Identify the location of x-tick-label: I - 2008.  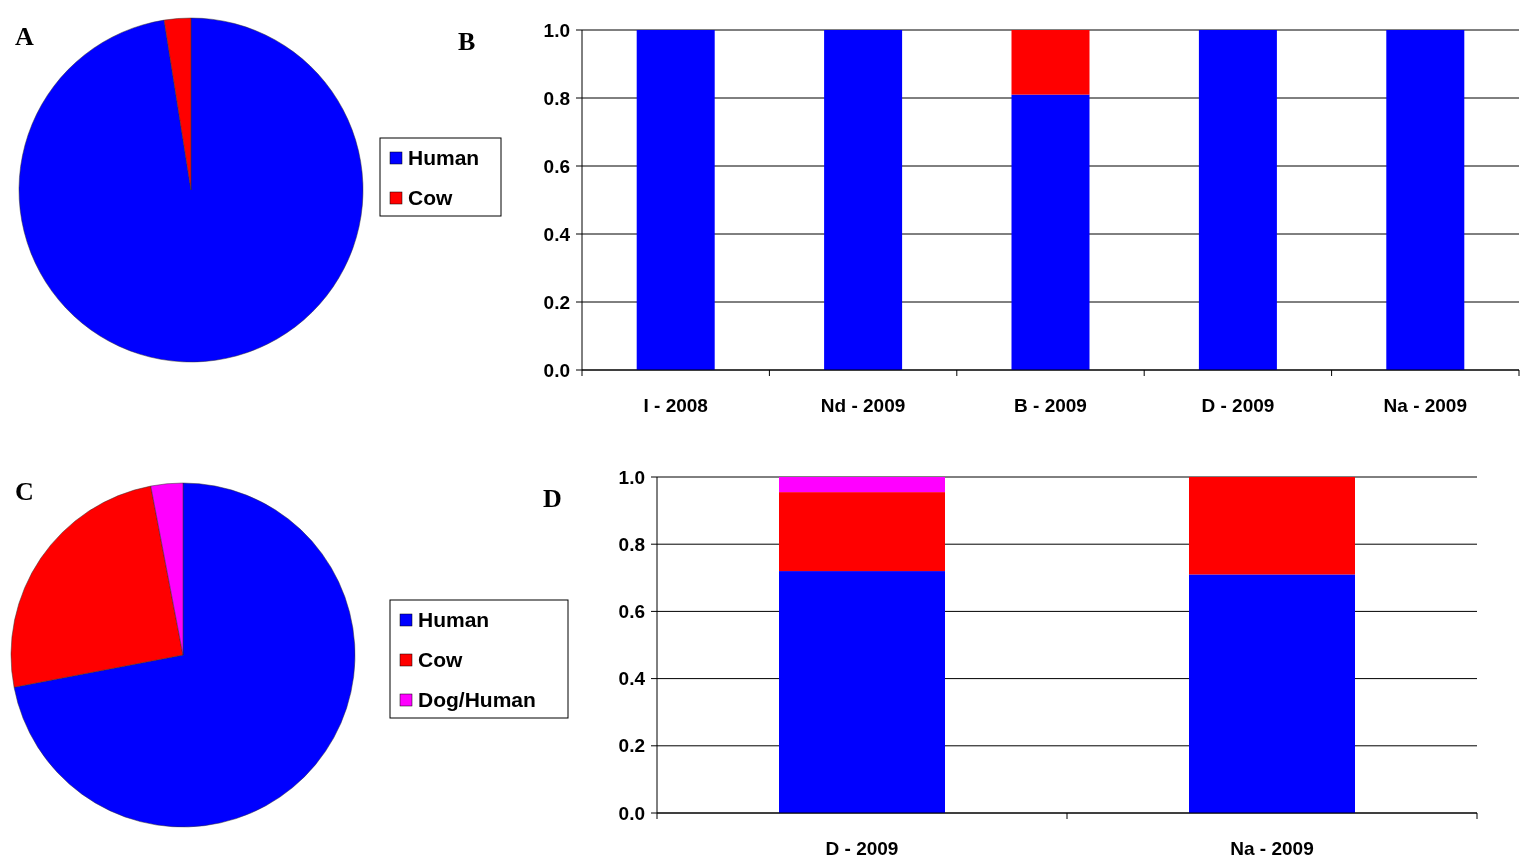
(675, 405).